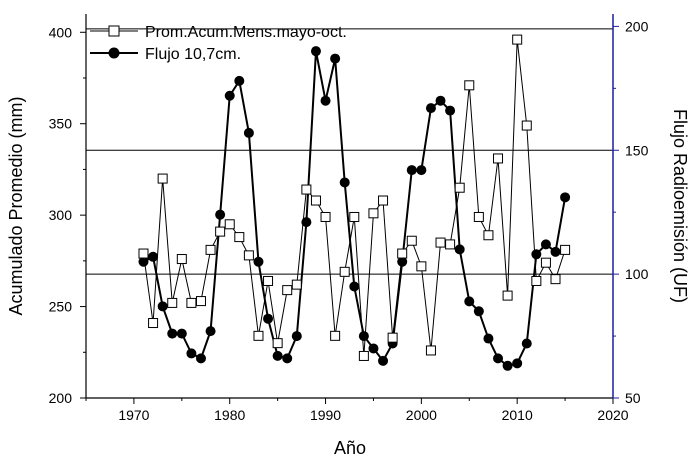 This screenshot has height=466, width=697. Describe the element at coordinates (16, 205) in the screenshot. I see `y-axis-left-title: Acumulado Promedio (mm)` at that location.